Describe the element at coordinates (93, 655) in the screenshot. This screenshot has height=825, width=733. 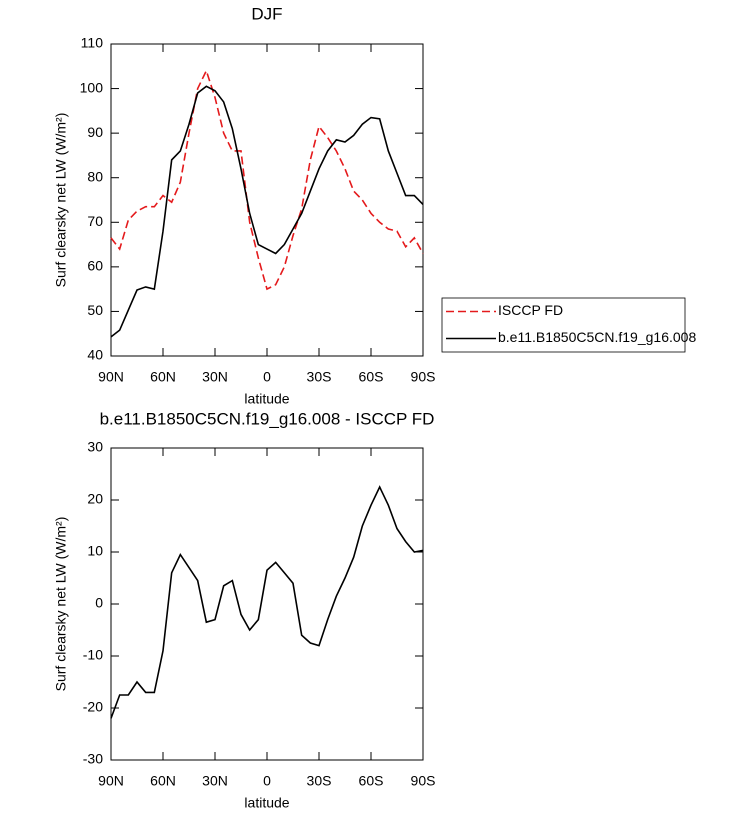
I see `y-tick-label: -10` at that location.